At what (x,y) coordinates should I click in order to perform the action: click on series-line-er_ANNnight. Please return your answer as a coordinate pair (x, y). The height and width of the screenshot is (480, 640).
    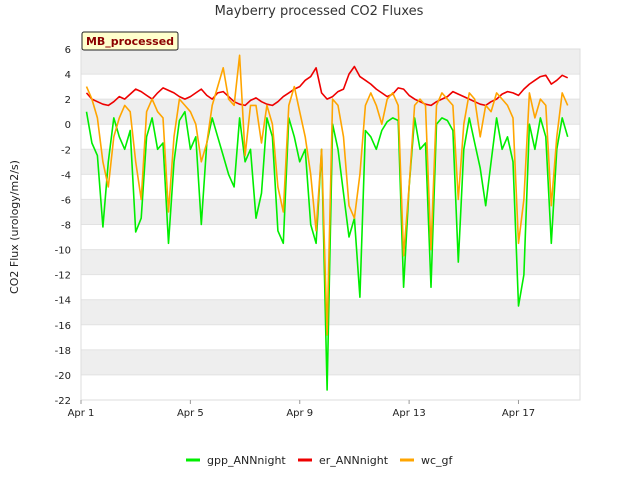
    Looking at the image, I should click on (327, 86).